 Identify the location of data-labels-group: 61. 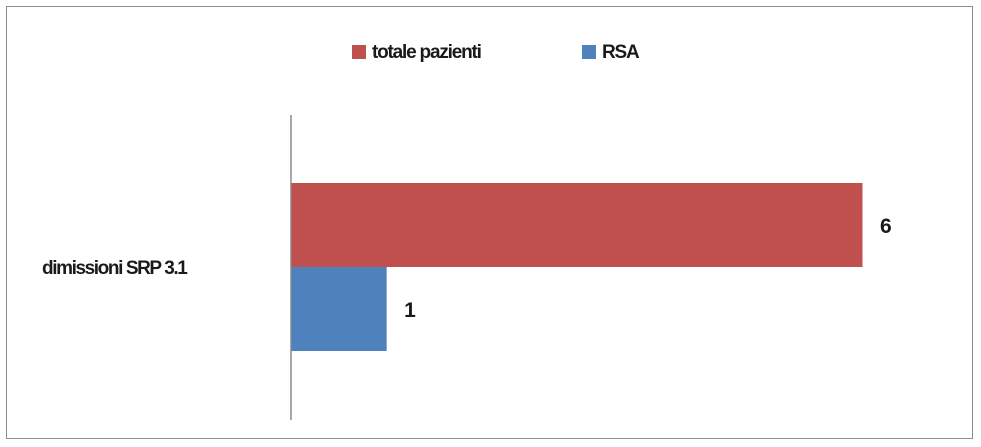
(648, 268).